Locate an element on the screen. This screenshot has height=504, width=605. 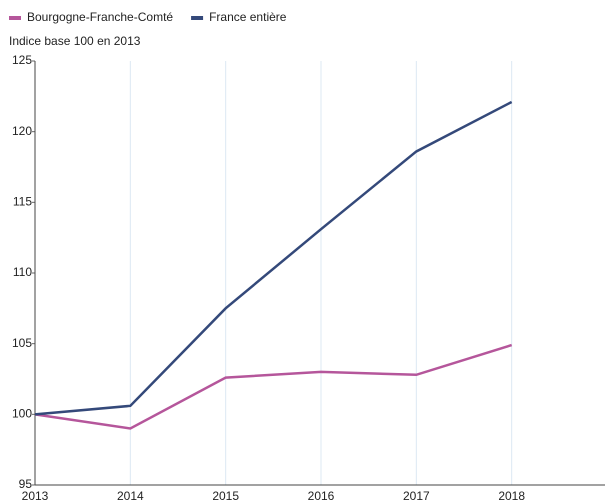
legend-label: France entière is located at coordinates (248, 17).